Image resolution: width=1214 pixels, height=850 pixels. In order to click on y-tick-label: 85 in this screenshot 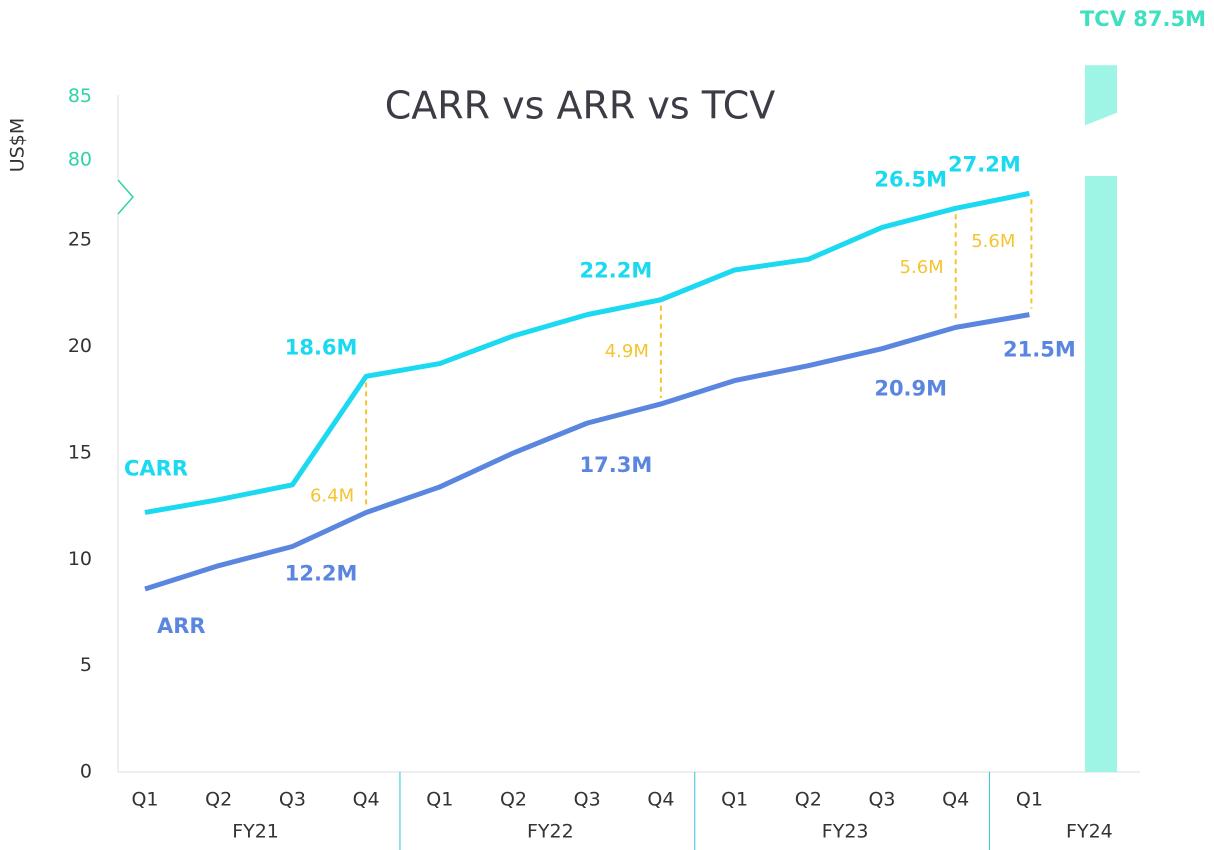, I will do `click(80, 96)`.